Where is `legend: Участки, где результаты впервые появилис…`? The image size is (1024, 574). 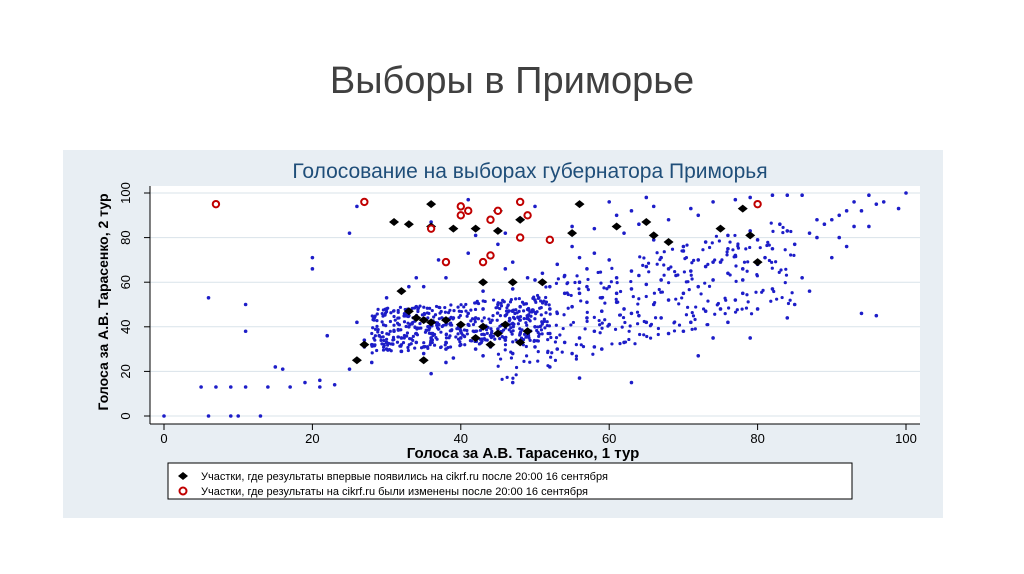
legend: Участки, где результаты впервые появилис… is located at coordinates (510, 481).